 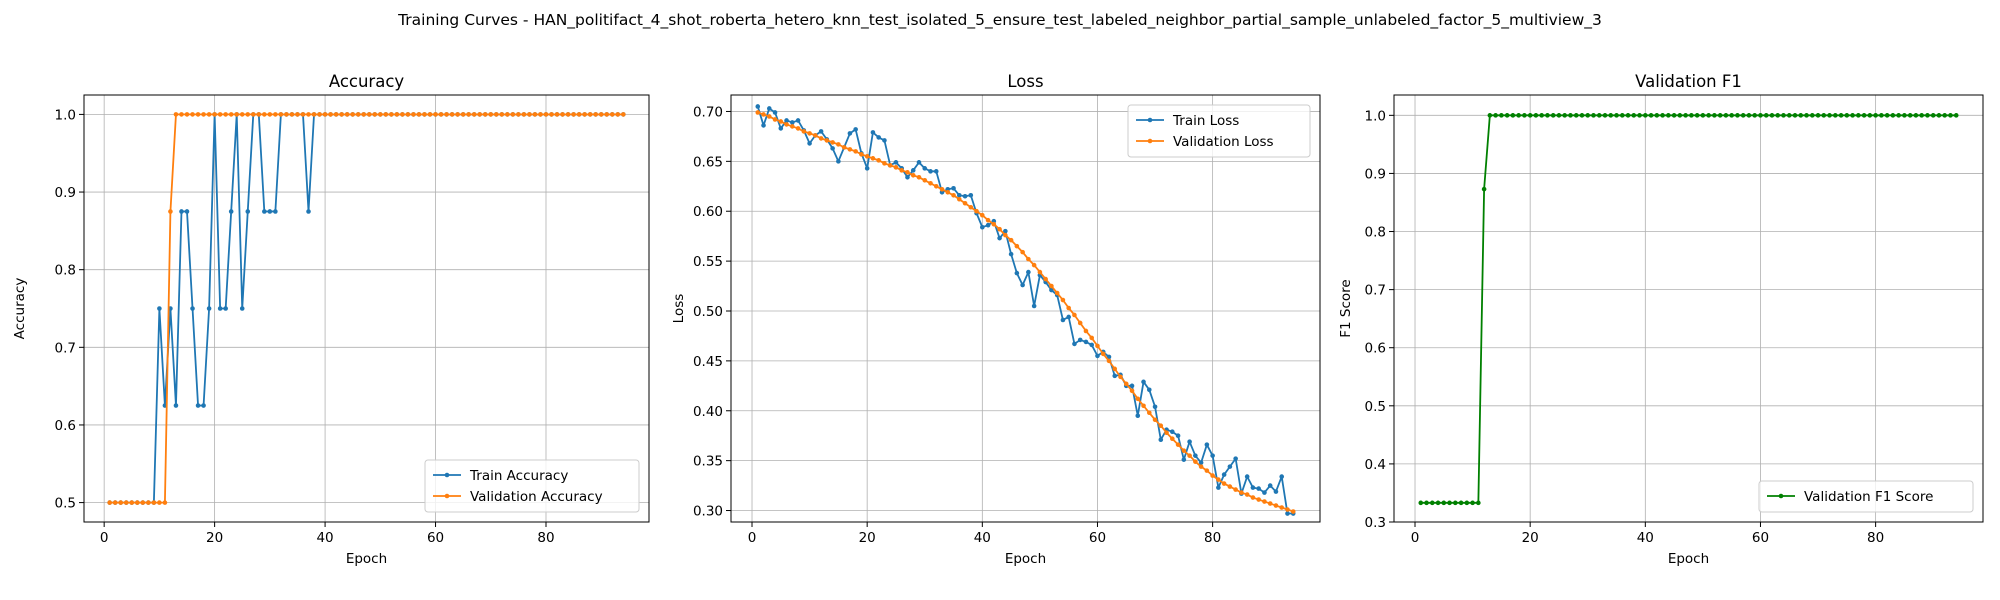 What do you see at coordinates (65, 426) in the screenshot?
I see `accuracy-y-tick-label: 0.6` at bounding box center [65, 426].